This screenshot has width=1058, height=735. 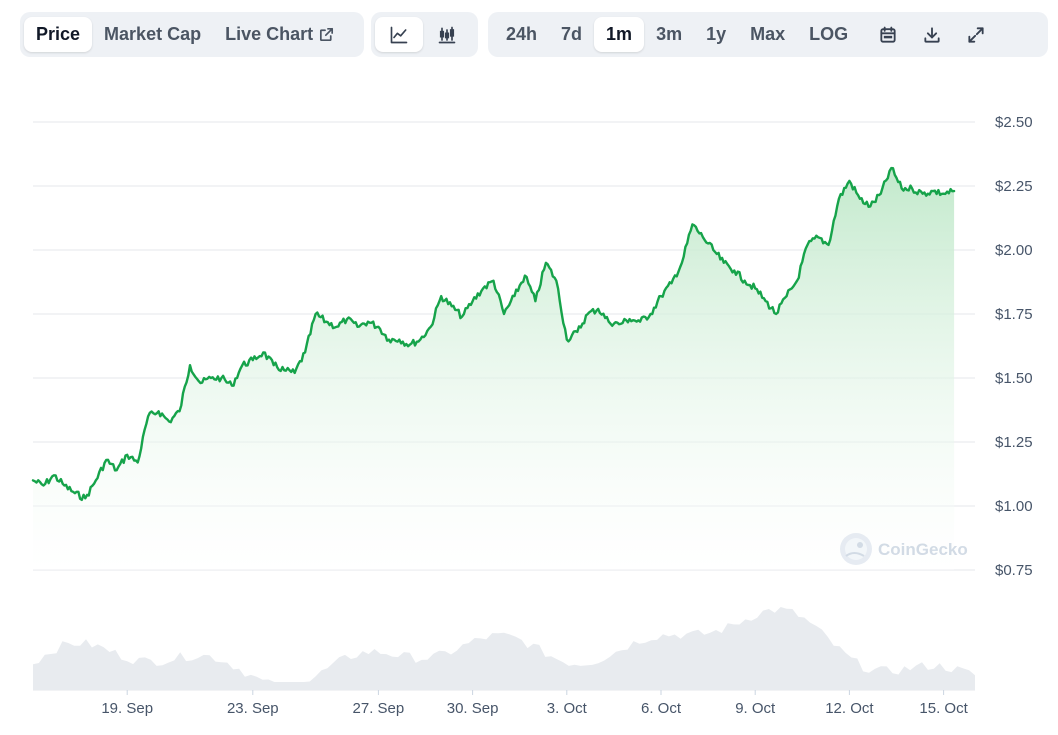 I want to click on x-tick-label: 3. Oct, so click(x=567, y=708).